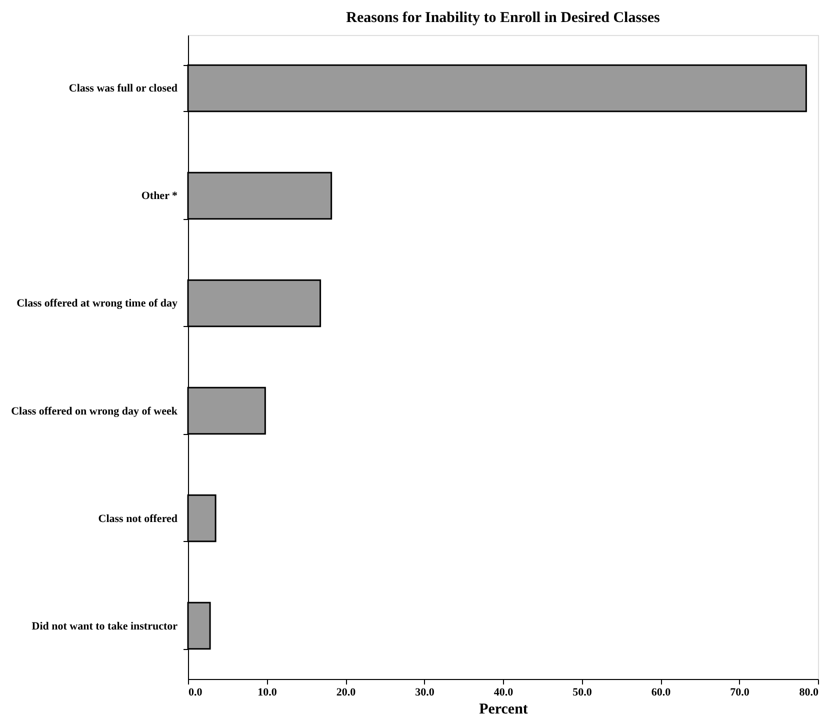 The image size is (839, 726). I want to click on y-tick-label: Class offered at wrong time of day, so click(97, 304).